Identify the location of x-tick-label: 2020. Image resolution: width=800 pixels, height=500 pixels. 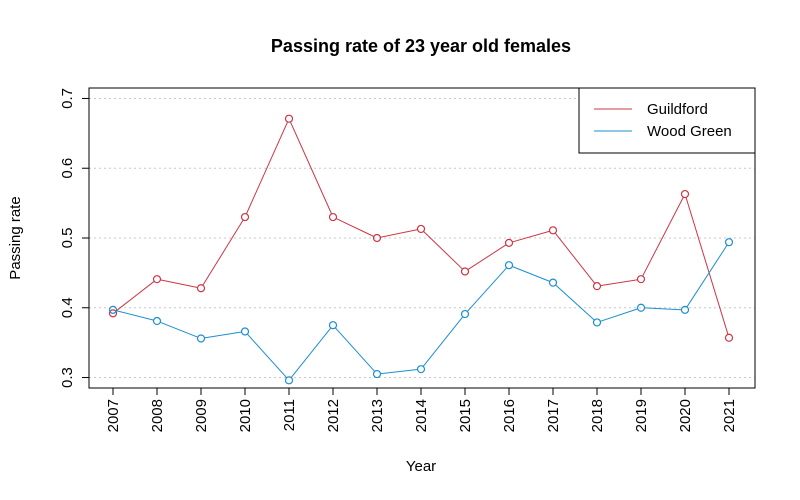
(685, 415).